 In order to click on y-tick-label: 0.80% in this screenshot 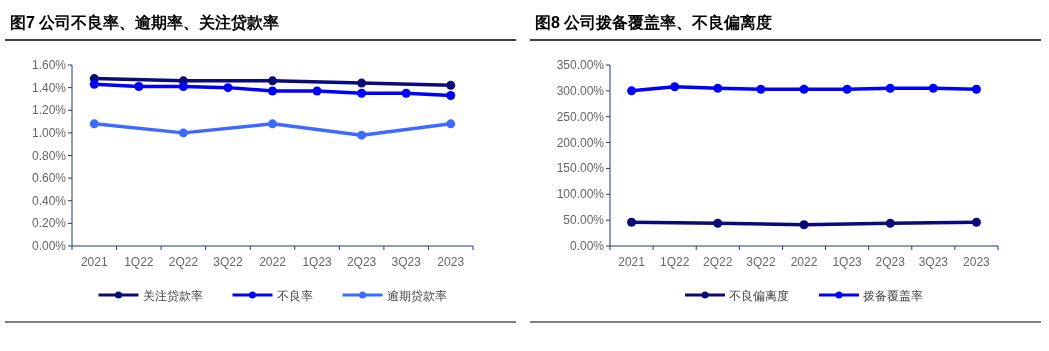, I will do `click(49, 155)`.